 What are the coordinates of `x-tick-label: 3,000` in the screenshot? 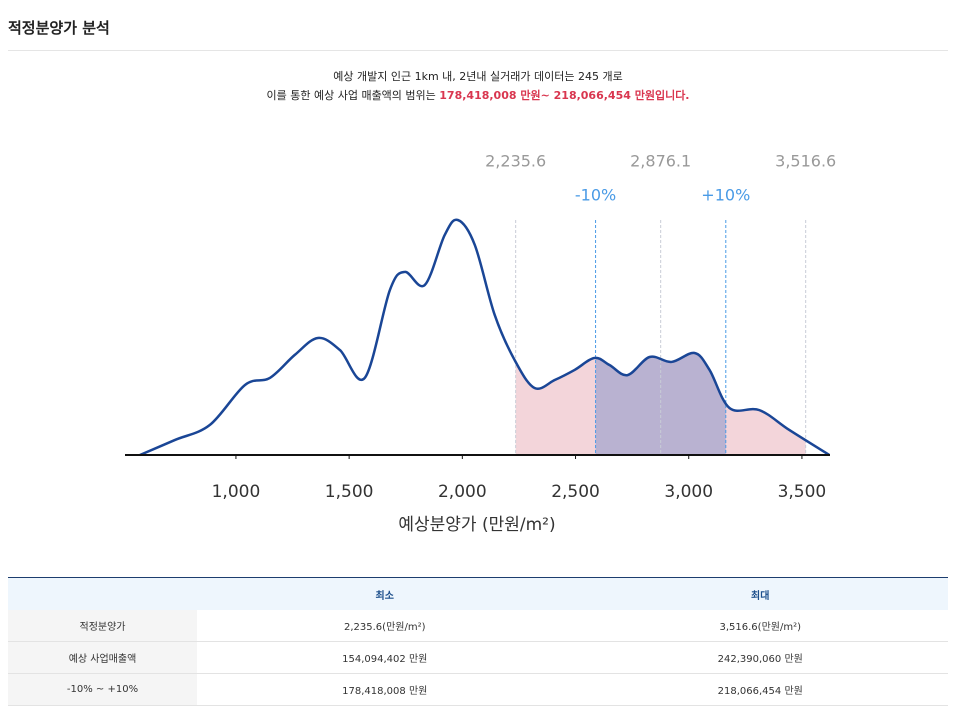 It's located at (688, 492).